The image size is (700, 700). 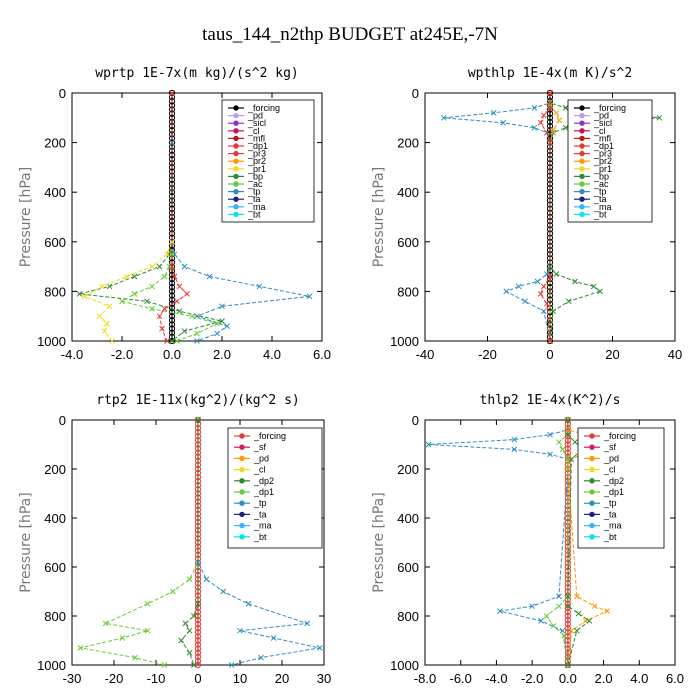 What do you see at coordinates (461, 678) in the screenshot?
I see `x-tick-label: -6.0` at bounding box center [461, 678].